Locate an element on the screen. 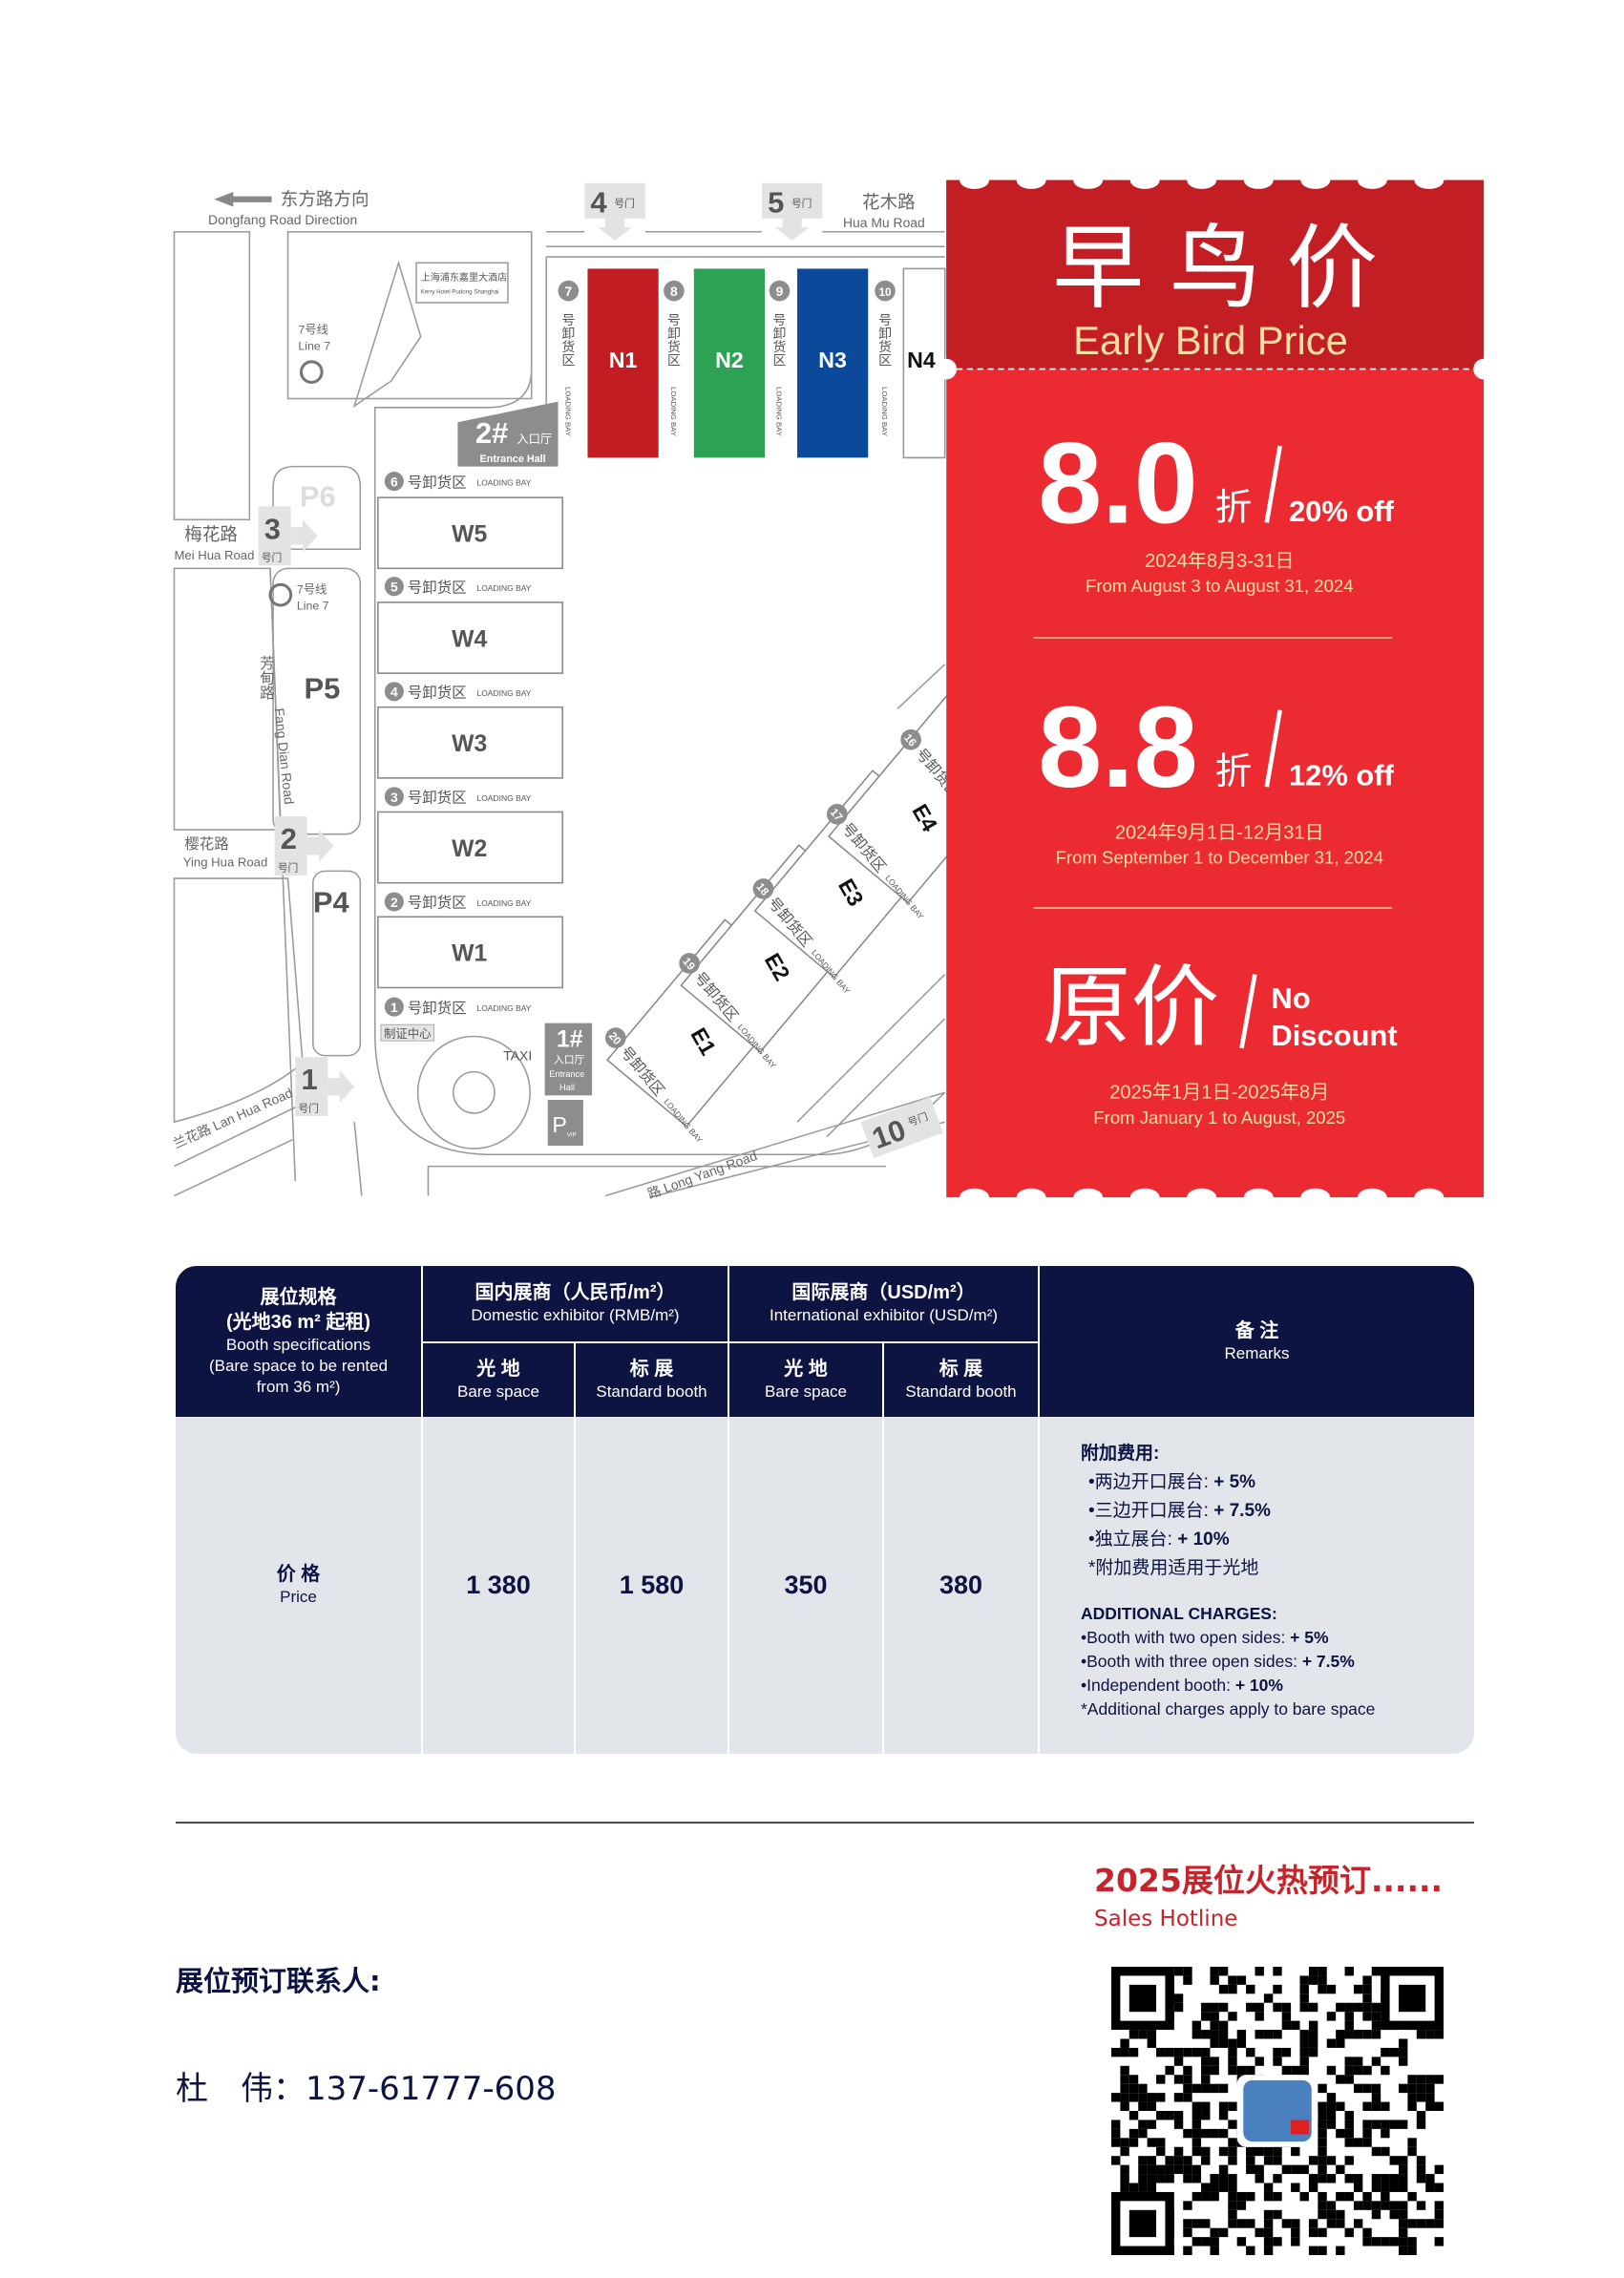 This screenshot has height=2278, width=1624. domestic-zh: 国内展商（人民币/m²） is located at coordinates (575, 1293).